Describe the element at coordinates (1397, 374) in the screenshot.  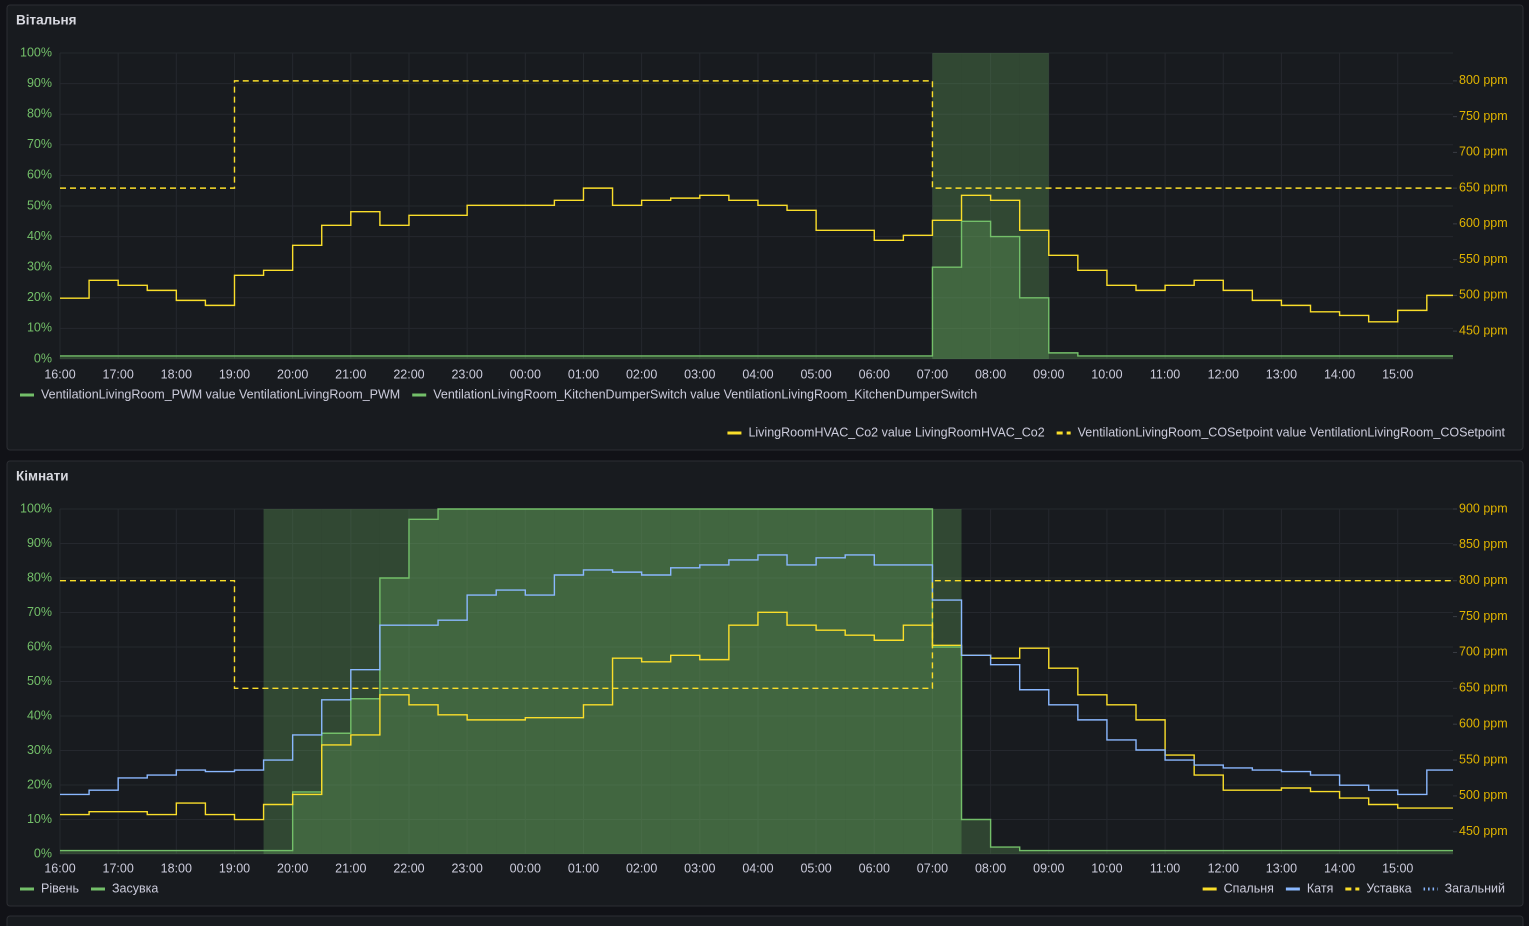
I see `x-tick-label: 15:00` at that location.